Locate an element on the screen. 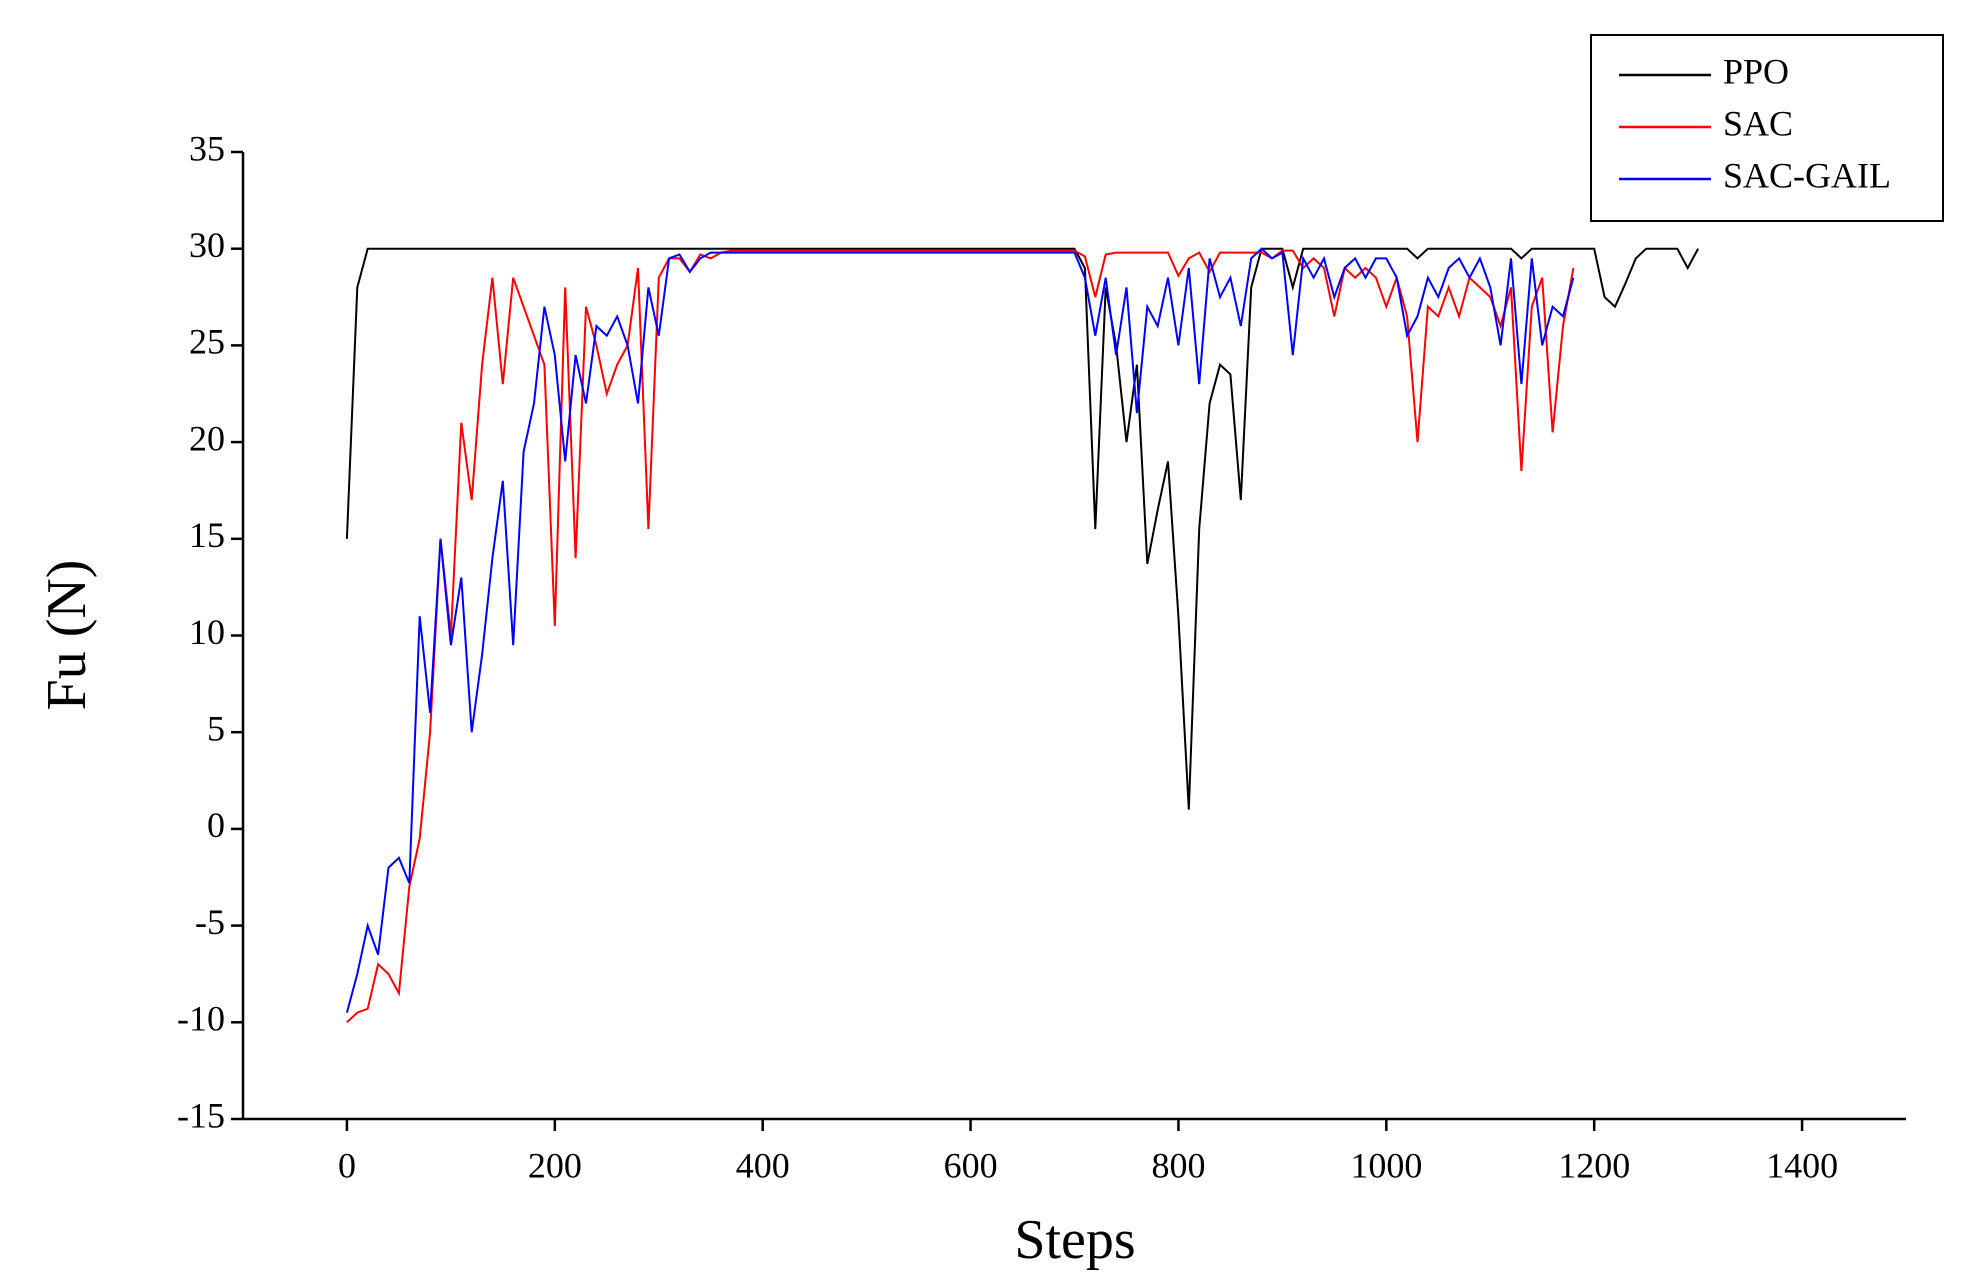 The image size is (1962, 1283). y-tick-label: 35 is located at coordinates (207, 148).